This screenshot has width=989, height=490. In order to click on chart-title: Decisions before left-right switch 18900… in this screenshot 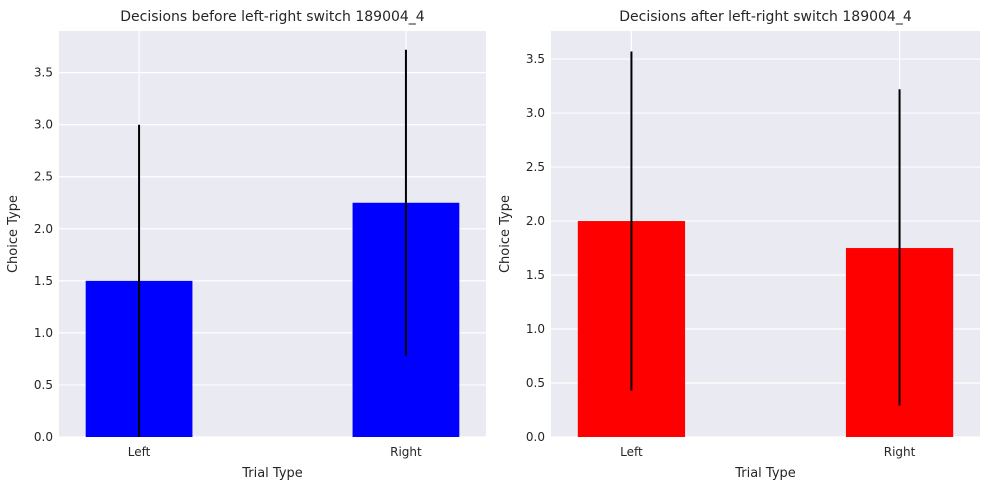, I will do `click(272, 17)`.